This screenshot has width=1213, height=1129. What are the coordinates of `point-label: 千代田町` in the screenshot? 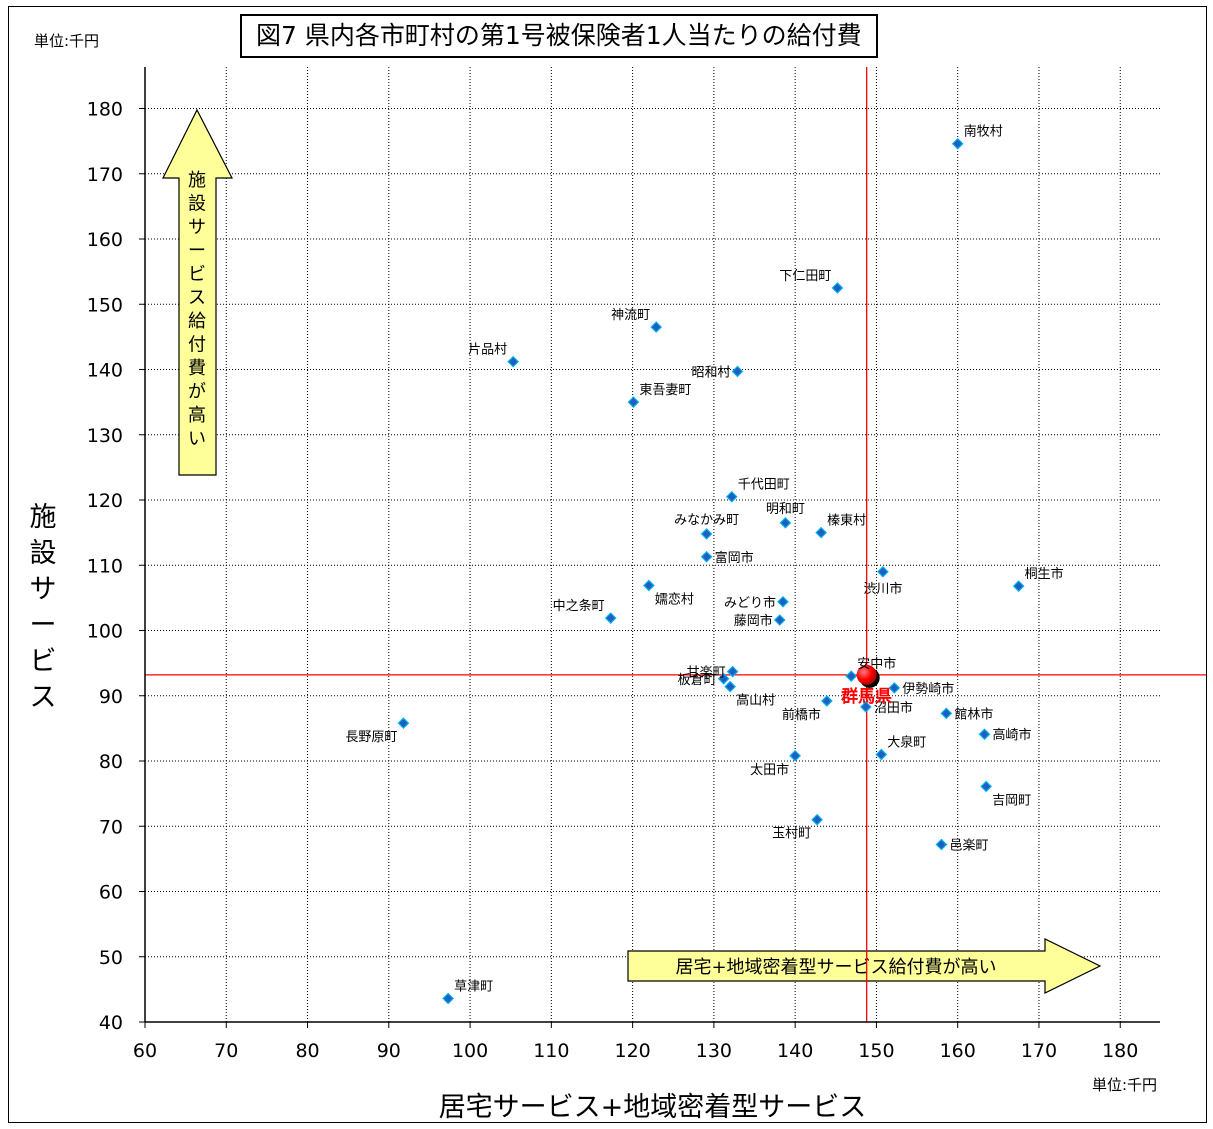 It's located at (764, 485).